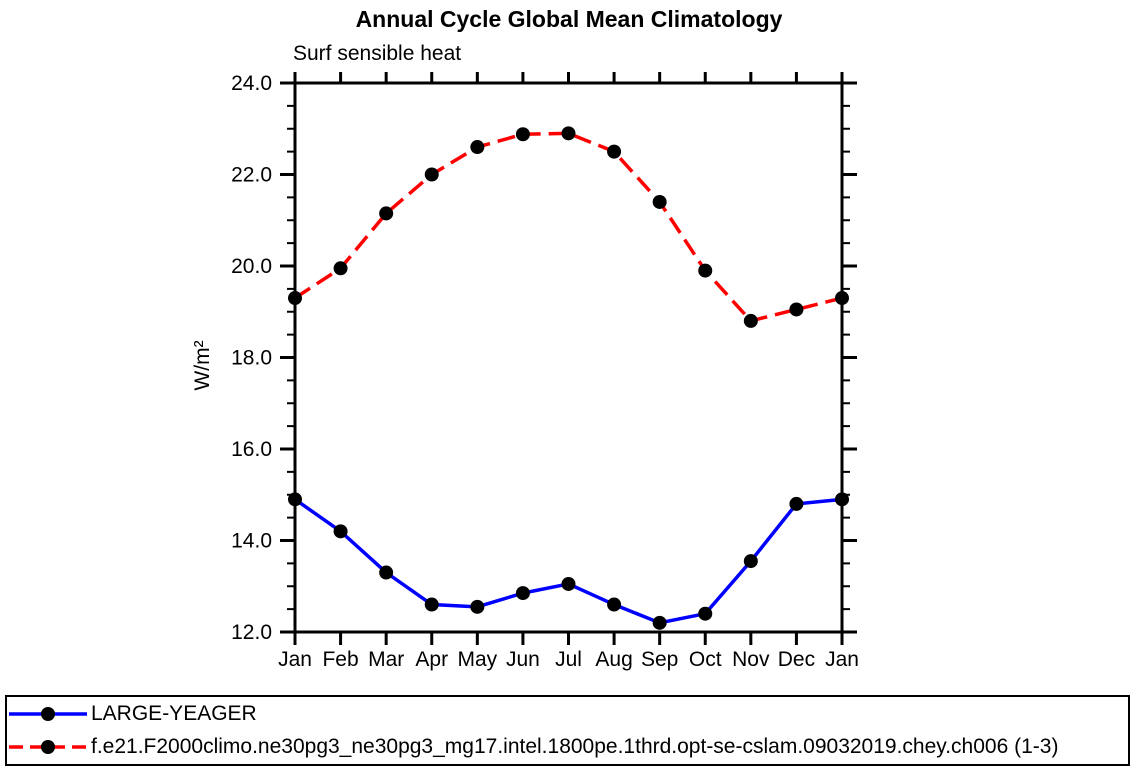 This screenshot has width=1138, height=774. Describe the element at coordinates (659, 659) in the screenshot. I see `x-axis-tick-label: Sep` at that location.